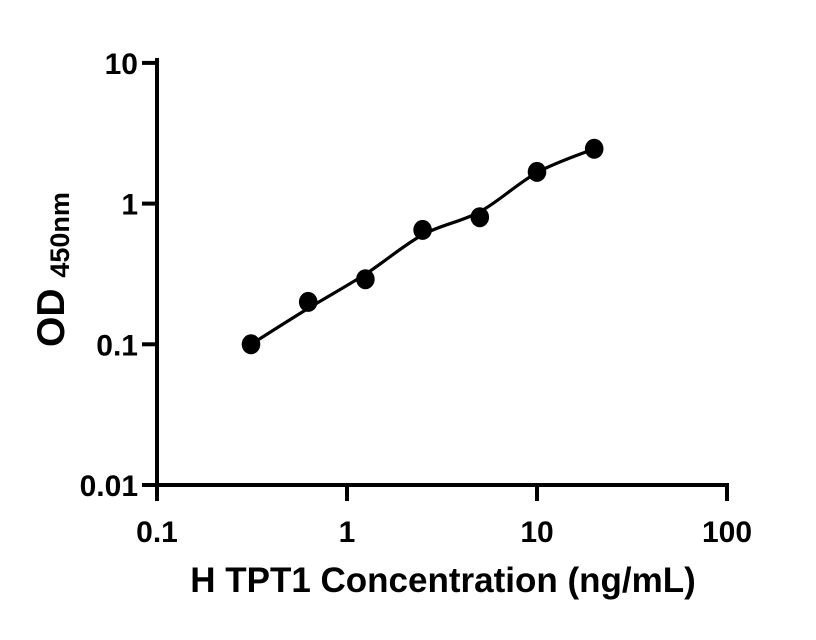  What do you see at coordinates (109, 275) in the screenshot?
I see `y-axis-tick-labels: 10 1 0.1 0.01` at bounding box center [109, 275].